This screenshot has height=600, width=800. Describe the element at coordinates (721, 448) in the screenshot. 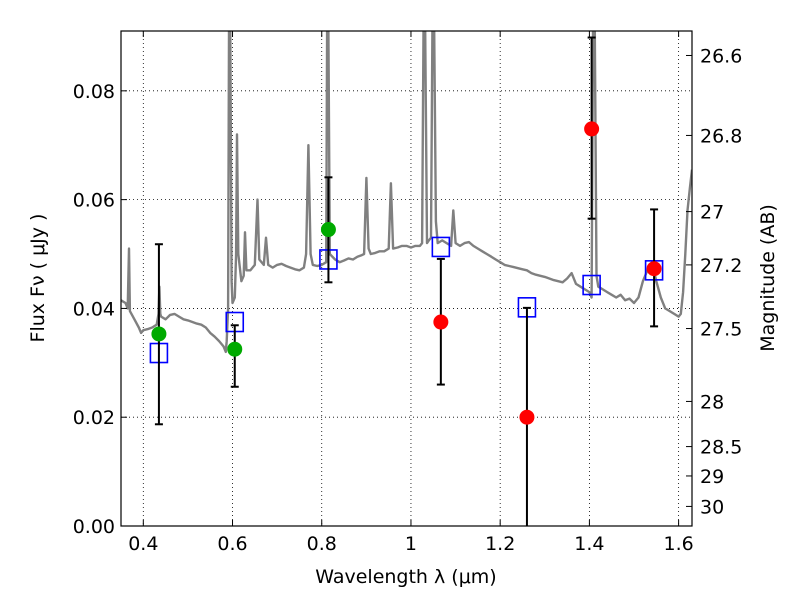

I see `right-tick-label: 28.5` at that location.